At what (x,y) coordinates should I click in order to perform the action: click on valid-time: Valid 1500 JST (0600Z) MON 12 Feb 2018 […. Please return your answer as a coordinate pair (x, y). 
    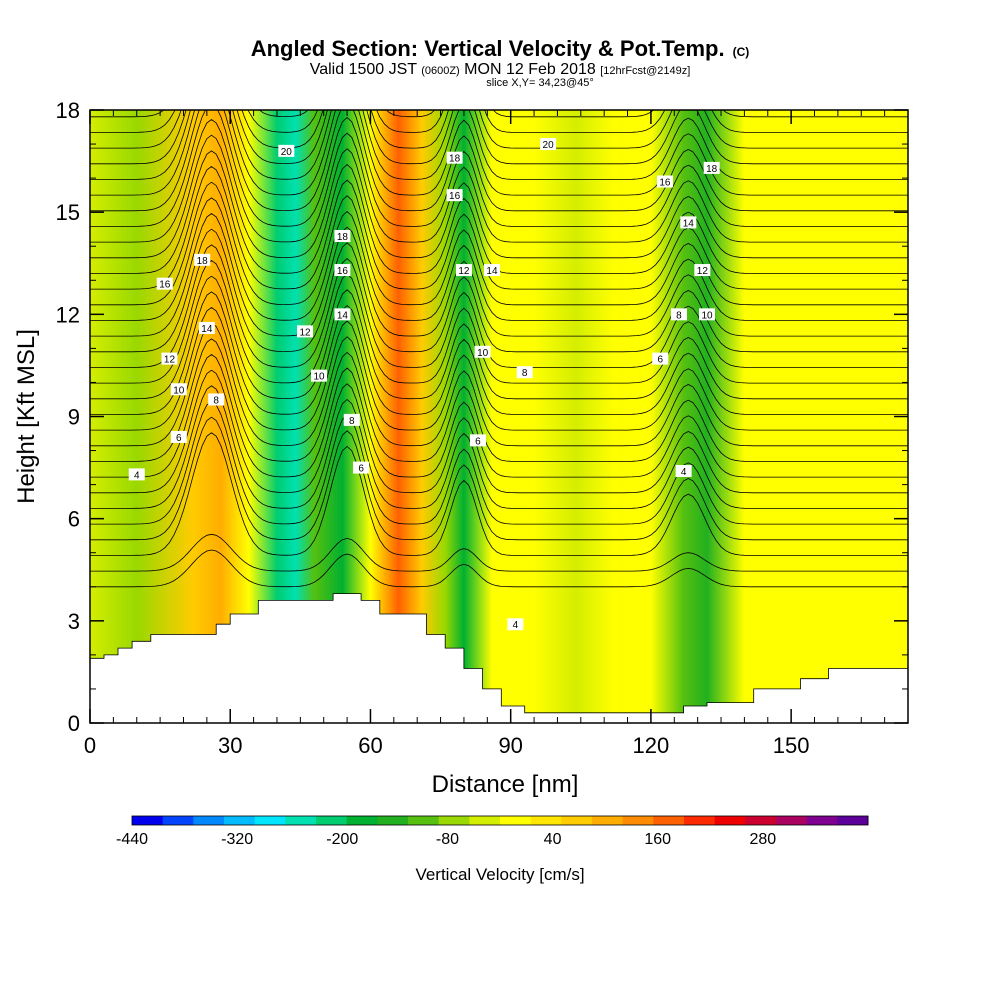
    Looking at the image, I should click on (500, 70).